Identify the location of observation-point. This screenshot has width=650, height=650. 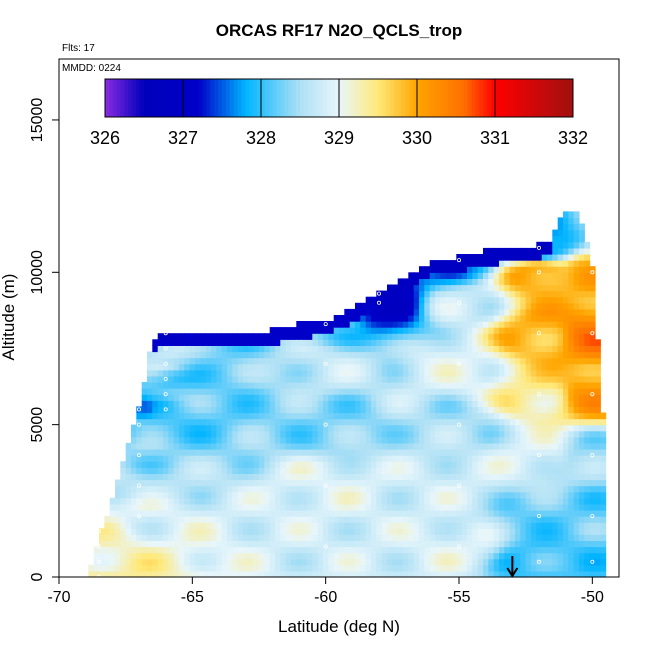
(592, 561).